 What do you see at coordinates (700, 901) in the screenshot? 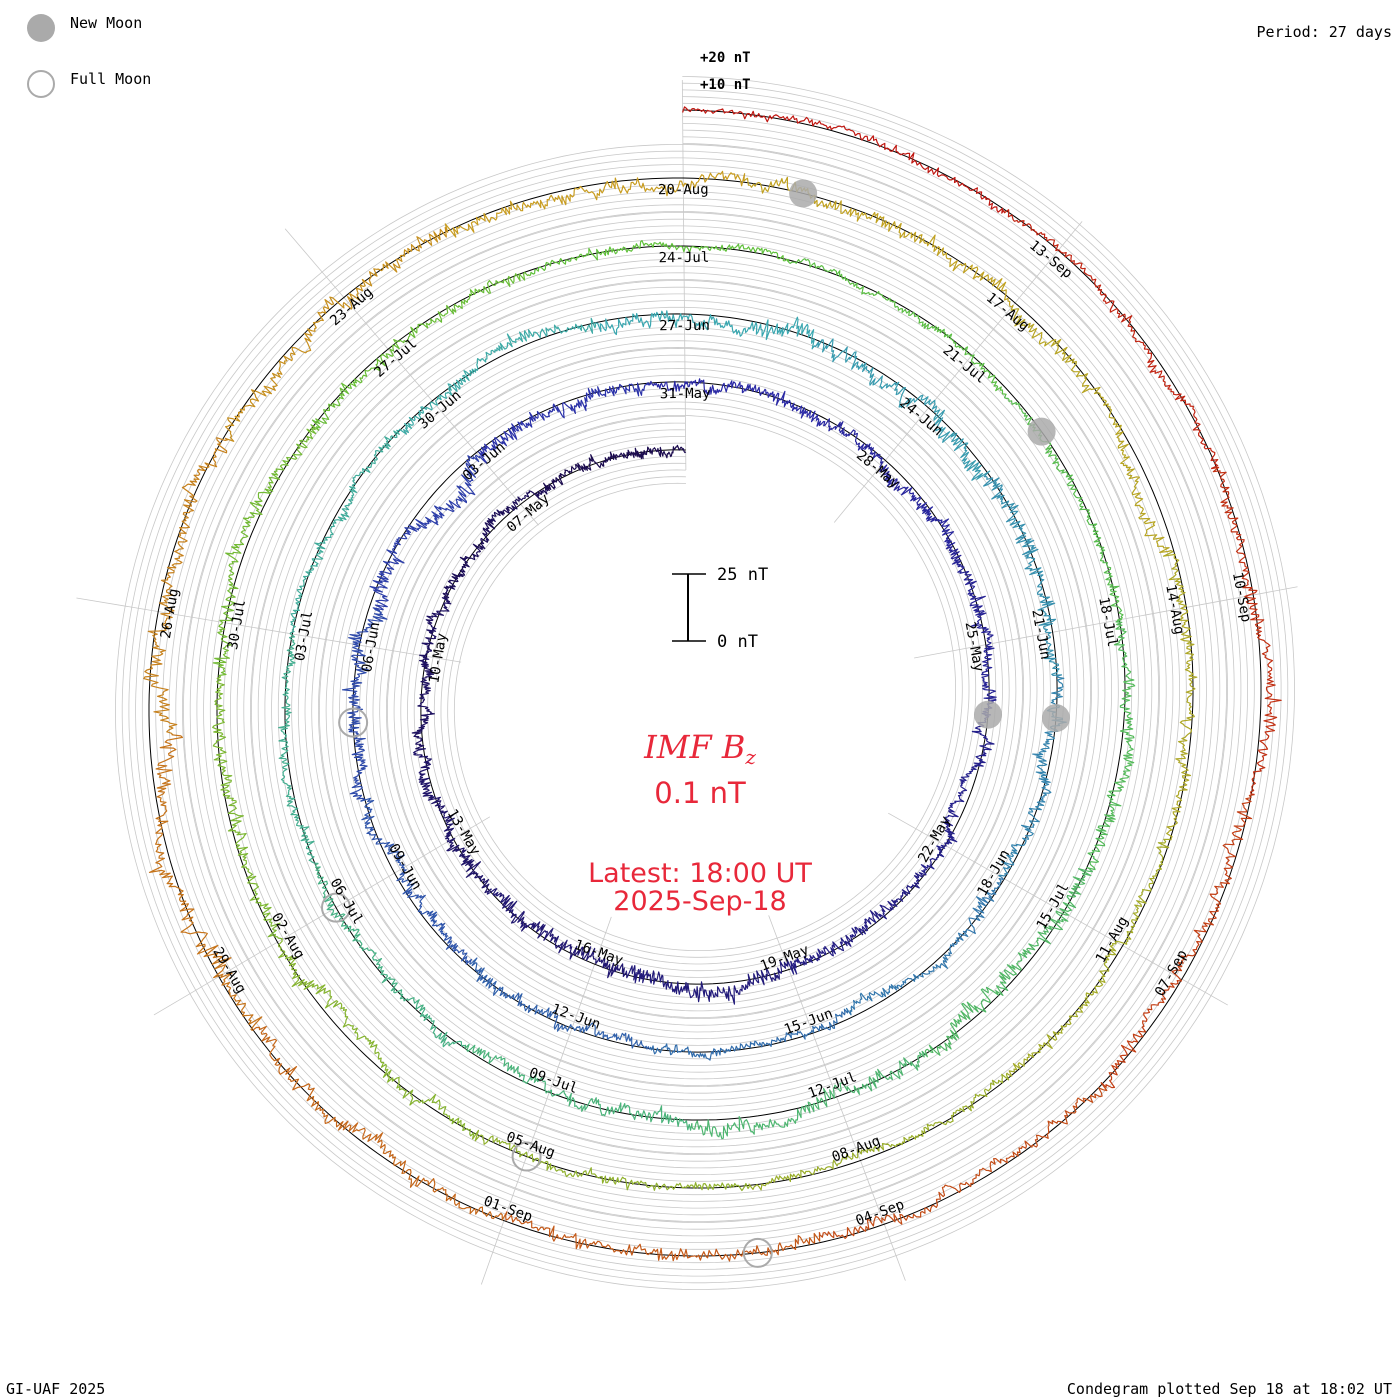
I see `latest-date: 2025-Sep-18` at bounding box center [700, 901].